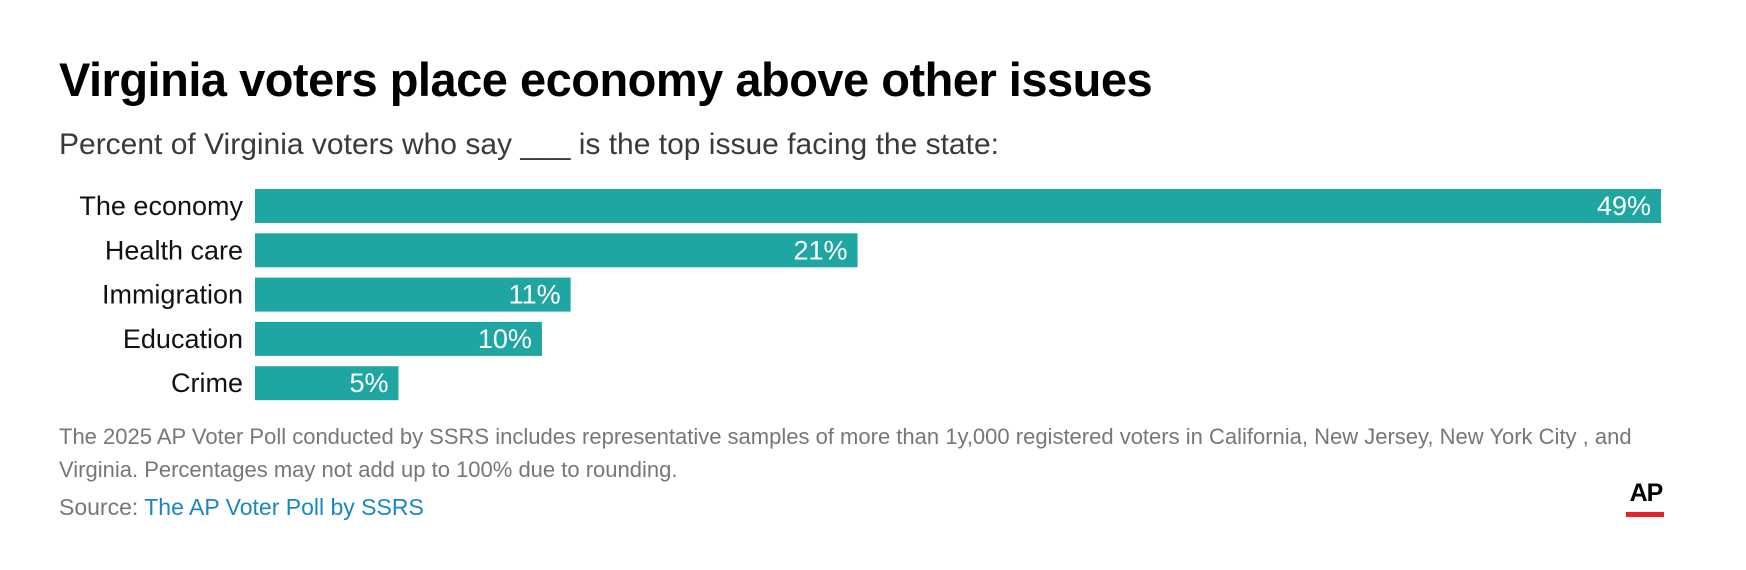 The height and width of the screenshot is (570, 1746). Describe the element at coordinates (102, 507) in the screenshot. I see `source-label: Source:` at that location.